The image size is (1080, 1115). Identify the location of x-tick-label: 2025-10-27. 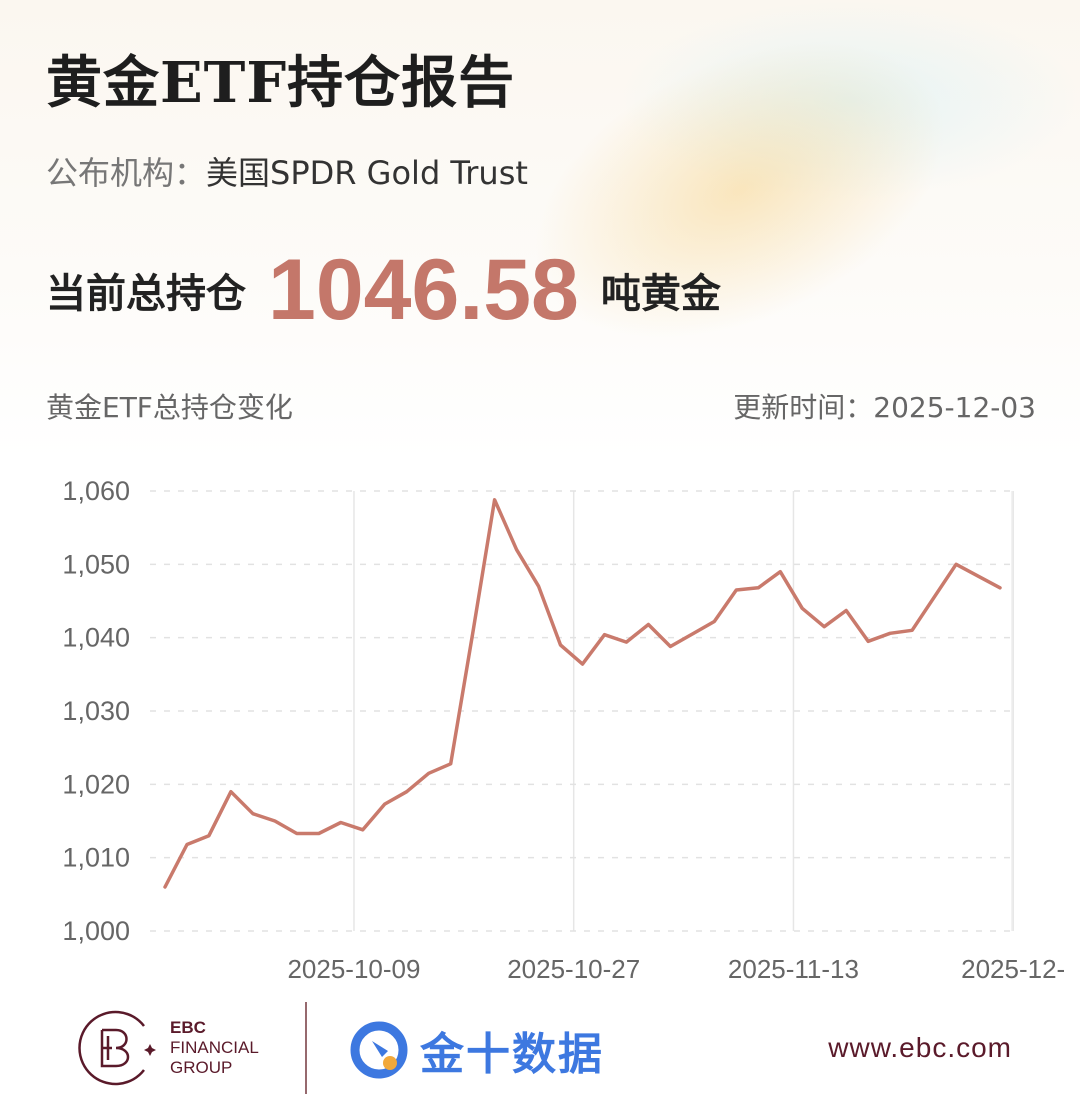
(573, 969).